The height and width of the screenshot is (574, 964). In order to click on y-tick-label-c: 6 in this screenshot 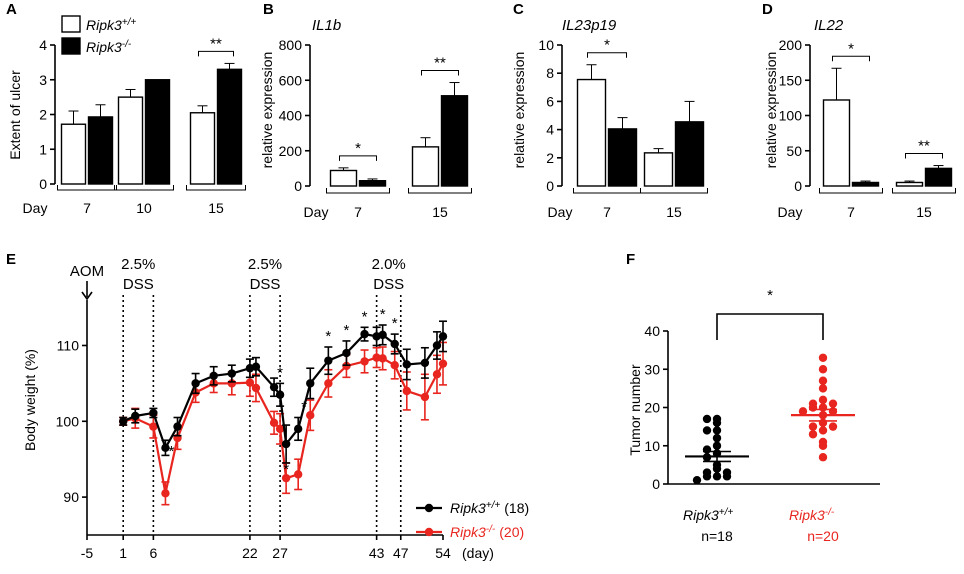, I will do `click(550, 101)`.